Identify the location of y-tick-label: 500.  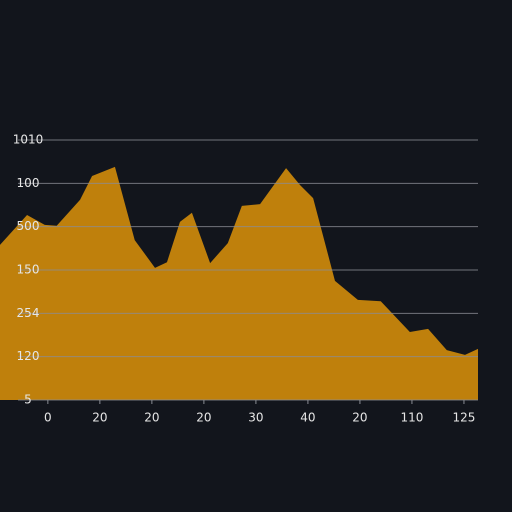
(28, 226).